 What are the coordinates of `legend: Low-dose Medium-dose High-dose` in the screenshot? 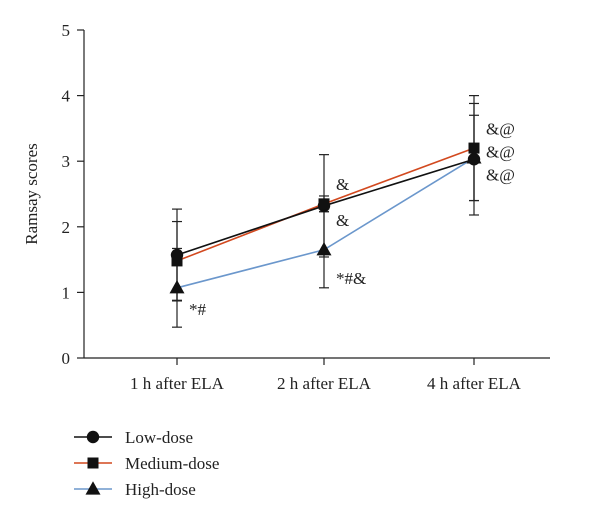 It's located at (146, 463).